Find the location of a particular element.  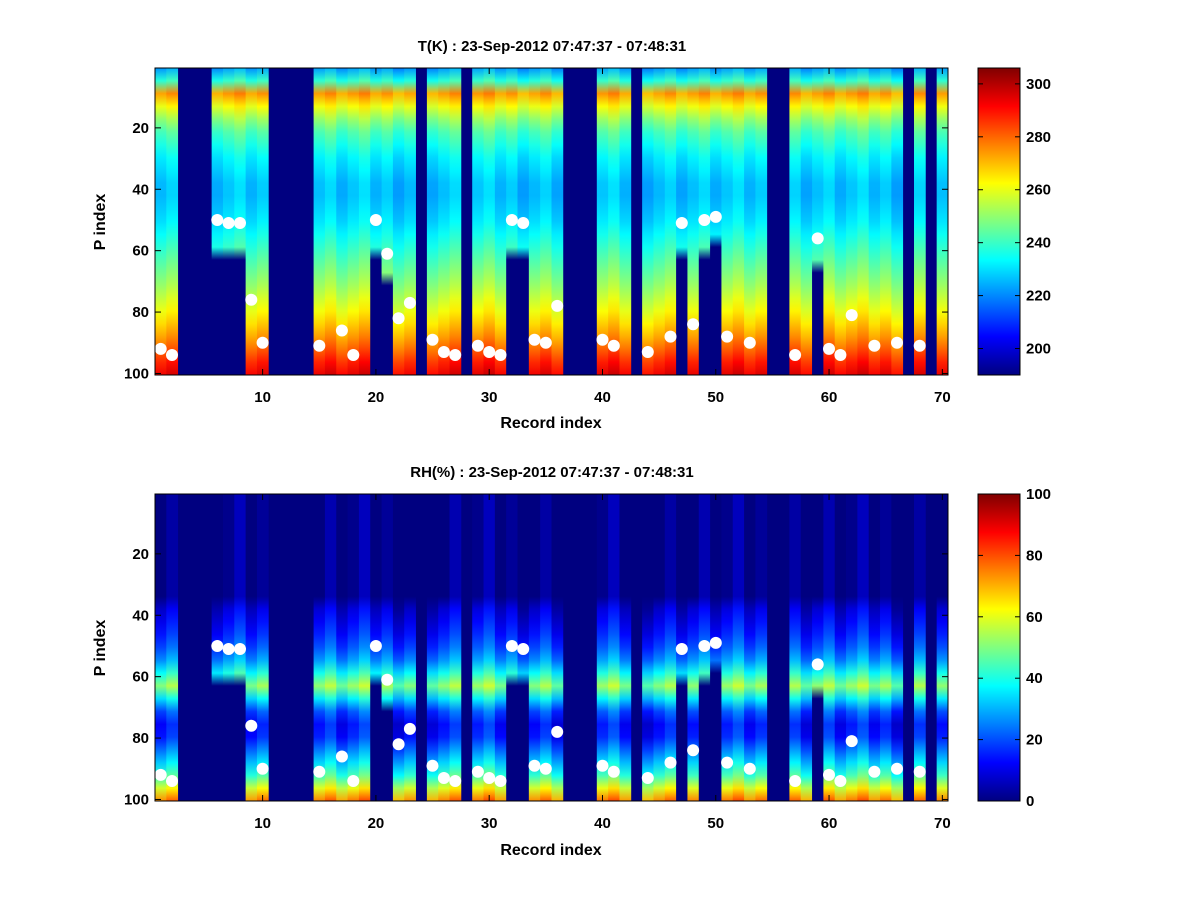

y-tick-label: 20 is located at coordinates (140, 128).